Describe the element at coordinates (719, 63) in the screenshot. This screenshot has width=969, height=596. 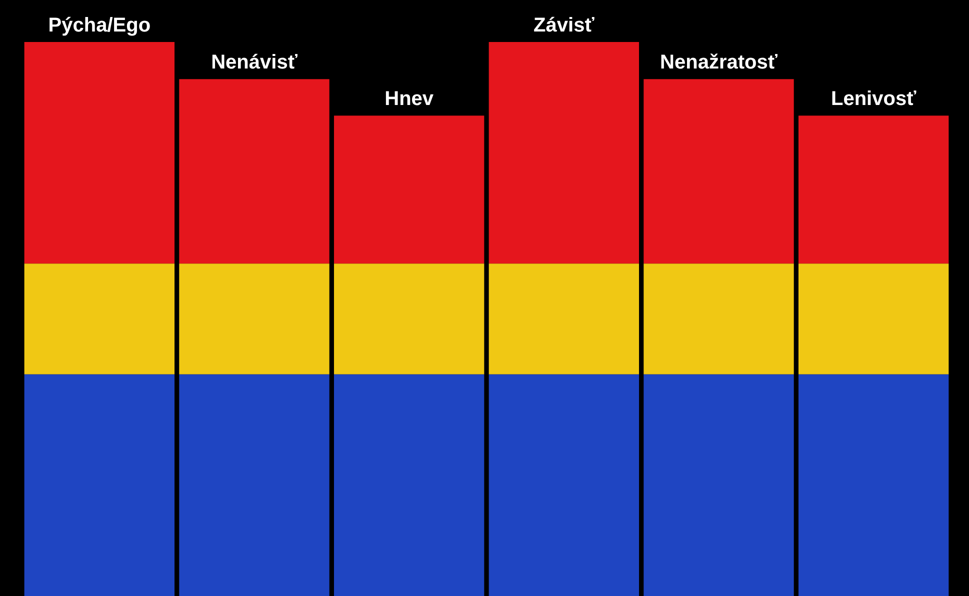
I see `x-tick-label: Nenažratosť` at that location.